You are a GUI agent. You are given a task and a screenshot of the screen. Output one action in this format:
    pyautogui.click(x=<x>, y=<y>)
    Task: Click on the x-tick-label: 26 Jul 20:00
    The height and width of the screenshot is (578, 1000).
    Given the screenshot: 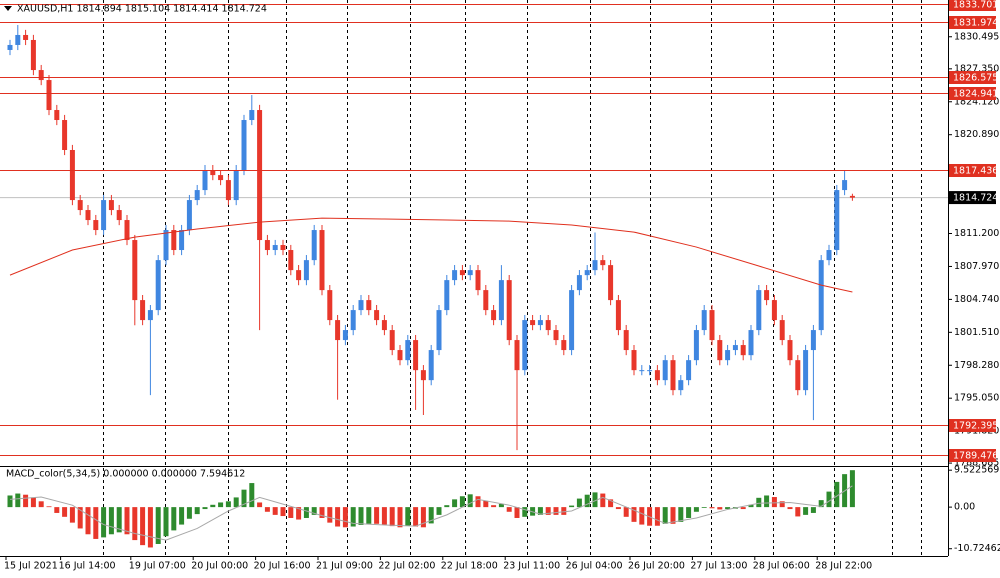 What is the action you would take?
    pyautogui.click(x=656, y=566)
    